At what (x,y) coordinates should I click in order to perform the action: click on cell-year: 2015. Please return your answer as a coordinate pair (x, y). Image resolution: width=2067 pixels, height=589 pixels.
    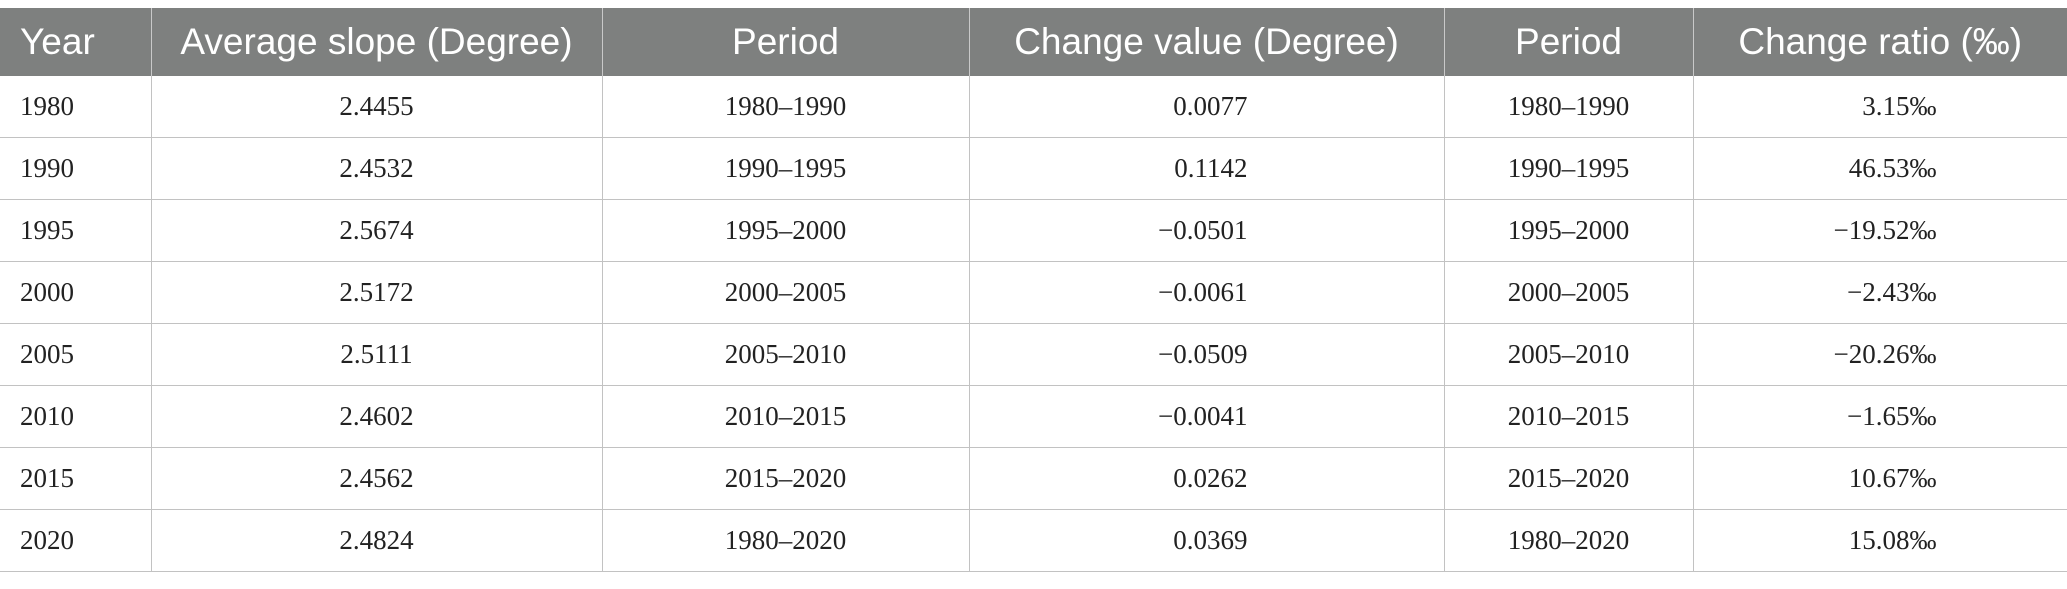
    Looking at the image, I should click on (75, 478).